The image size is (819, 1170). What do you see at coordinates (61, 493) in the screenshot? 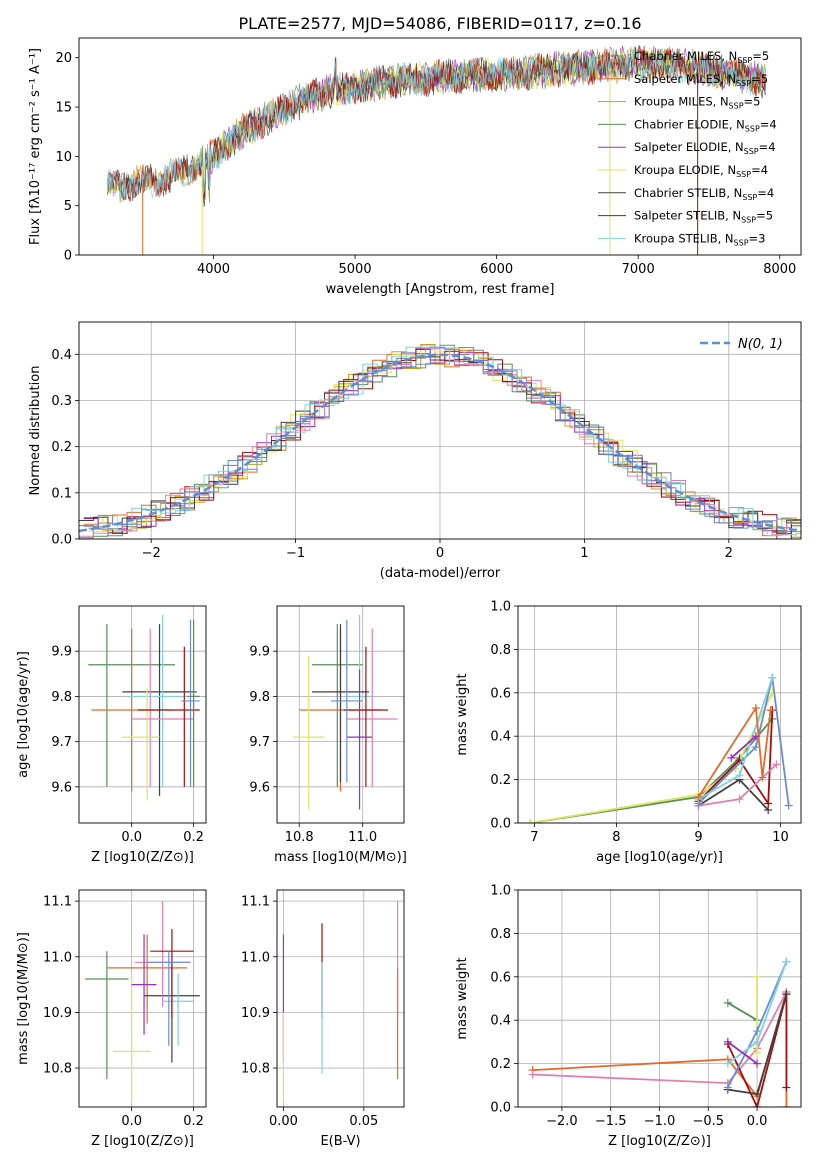
I see `y-tick-label: 0.1` at bounding box center [61, 493].